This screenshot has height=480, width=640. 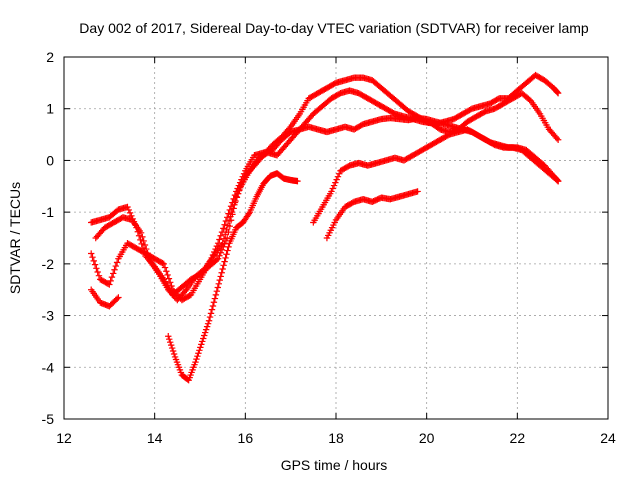 What do you see at coordinates (155, 438) in the screenshot?
I see `x-tick-label: 14` at bounding box center [155, 438].